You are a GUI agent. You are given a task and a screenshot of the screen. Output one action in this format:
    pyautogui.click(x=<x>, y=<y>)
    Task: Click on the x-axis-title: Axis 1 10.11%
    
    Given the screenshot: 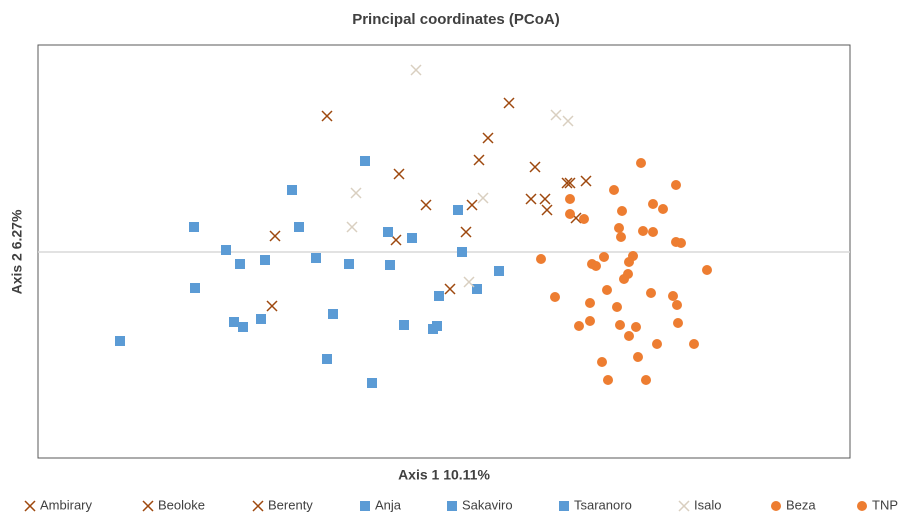 What is the action you would take?
    pyautogui.click(x=444, y=475)
    